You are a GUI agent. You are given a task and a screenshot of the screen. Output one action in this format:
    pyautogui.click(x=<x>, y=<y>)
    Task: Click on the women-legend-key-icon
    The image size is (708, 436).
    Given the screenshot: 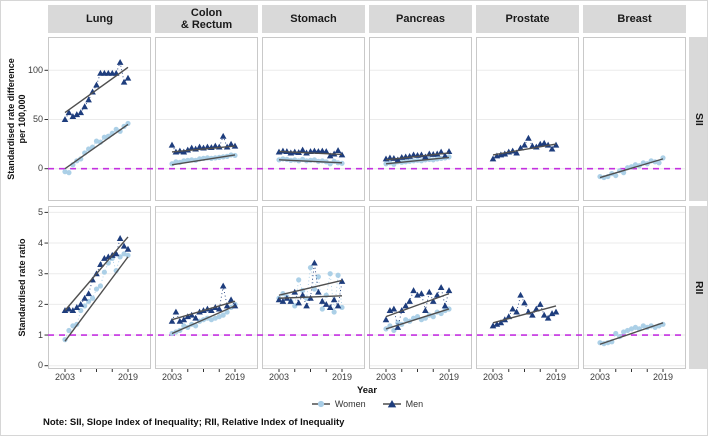 What is the action you would take?
    pyautogui.click(x=320, y=404)
    